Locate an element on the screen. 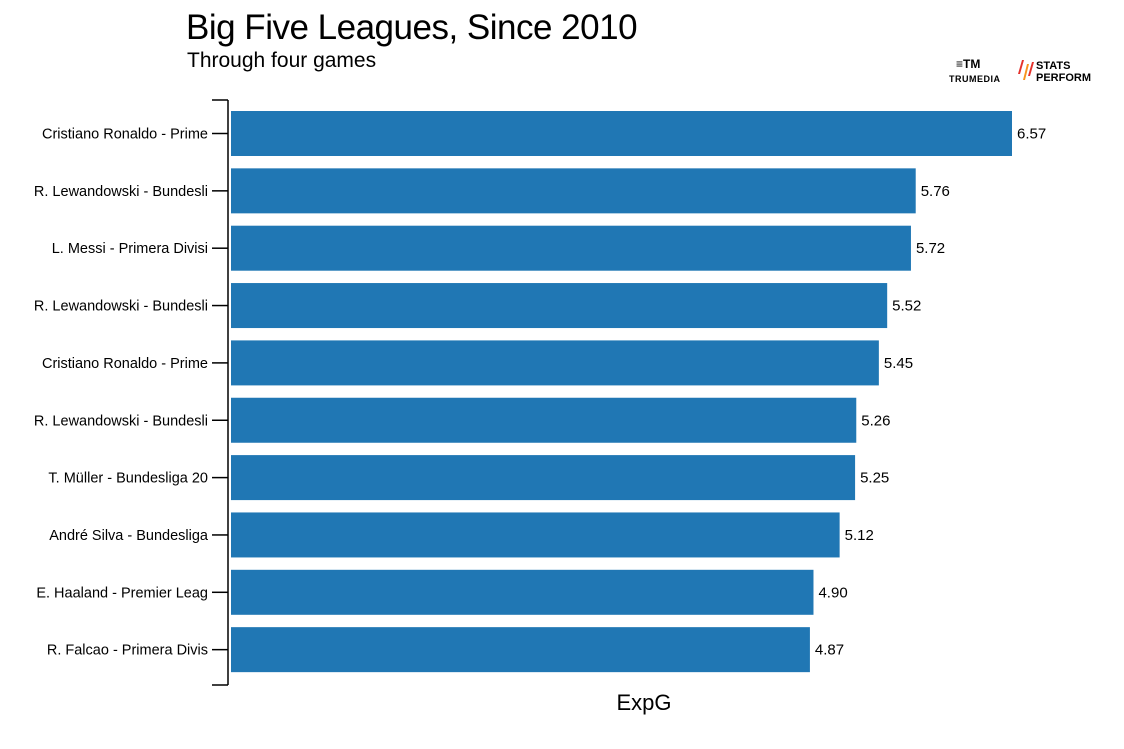 The width and height of the screenshot is (1124, 749). chart-subtitle: Through four games is located at coordinates (282, 60).